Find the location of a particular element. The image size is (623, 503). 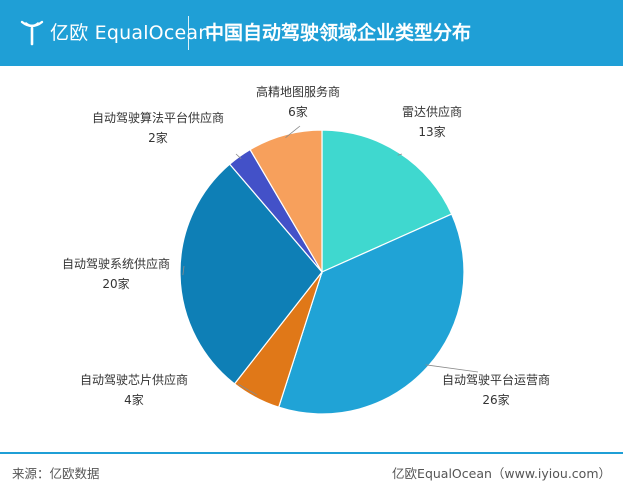

slice-label: 自动驾驶平台运营商 is located at coordinates (496, 379).